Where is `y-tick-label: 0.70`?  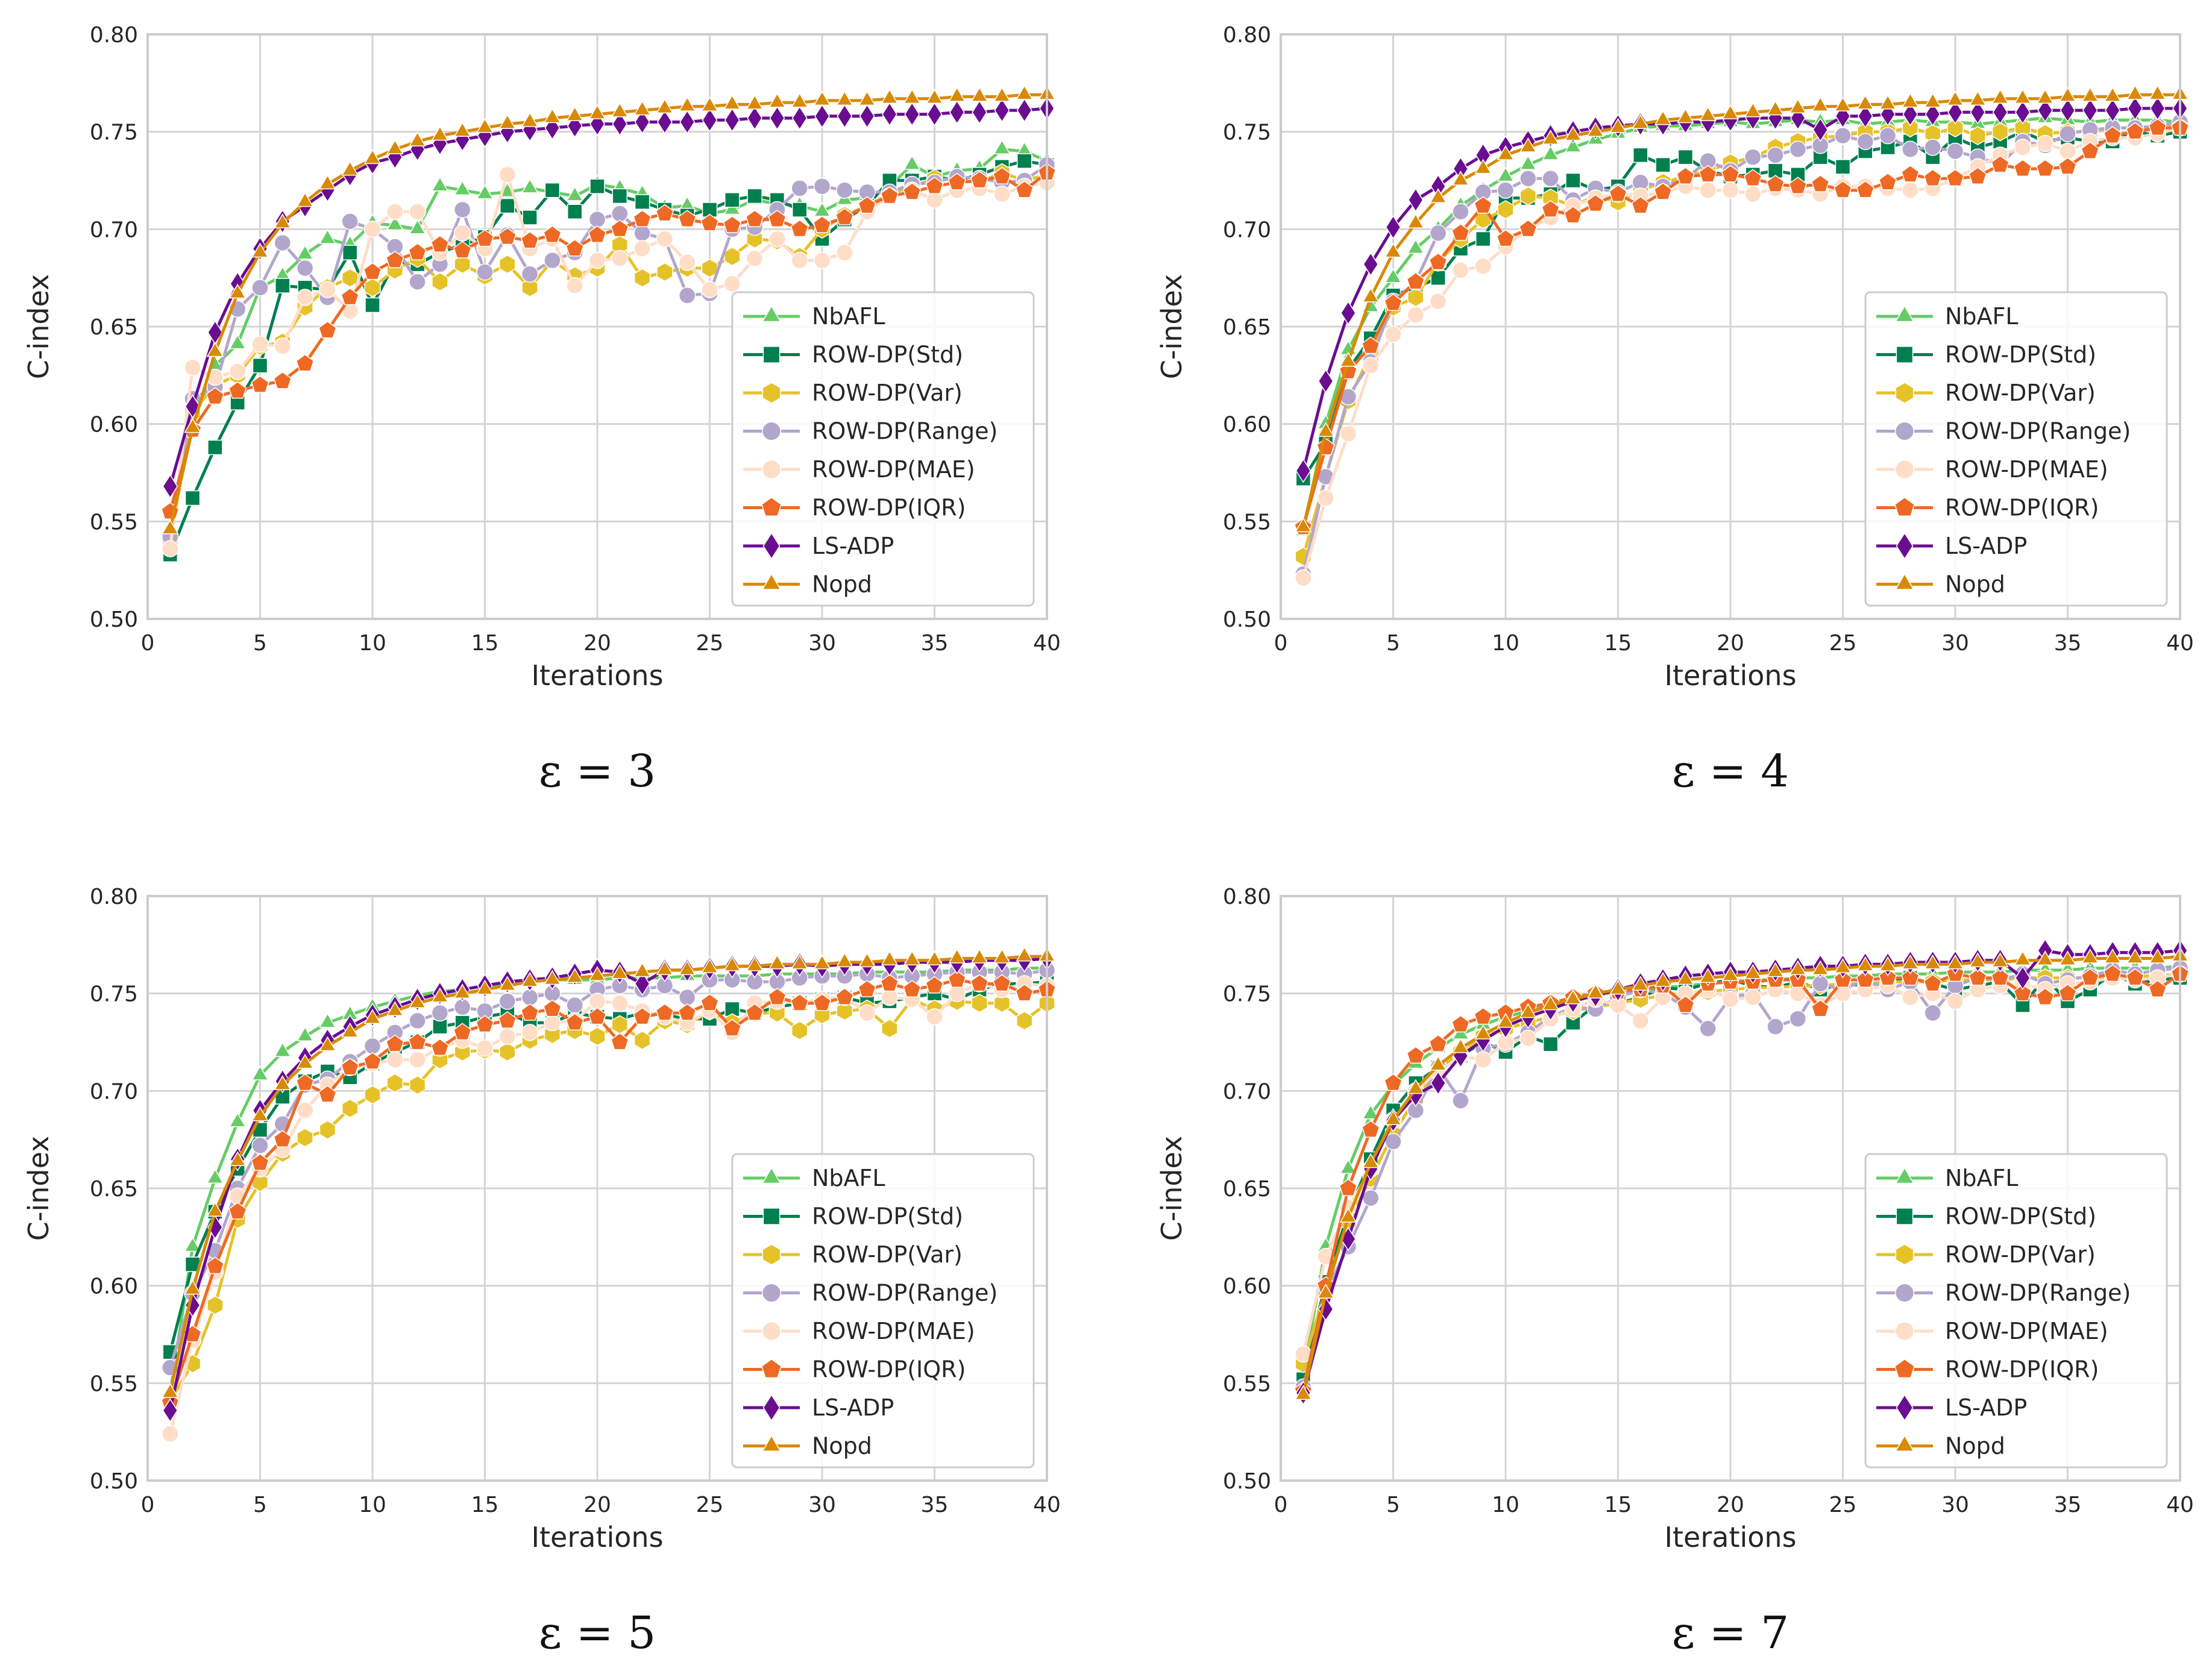 y-tick-label: 0.70 is located at coordinates (114, 230).